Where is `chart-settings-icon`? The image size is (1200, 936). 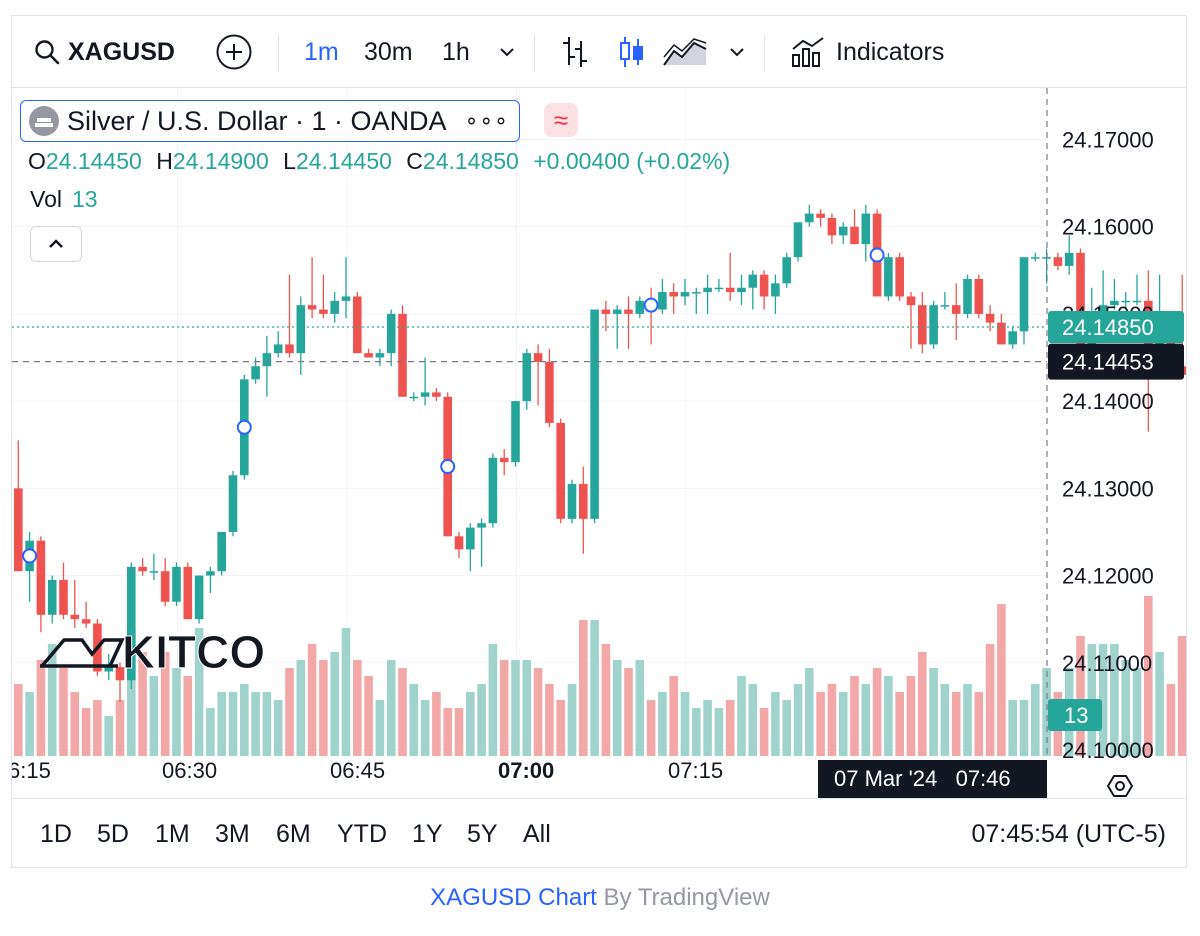
chart-settings-icon is located at coordinates (1120, 786).